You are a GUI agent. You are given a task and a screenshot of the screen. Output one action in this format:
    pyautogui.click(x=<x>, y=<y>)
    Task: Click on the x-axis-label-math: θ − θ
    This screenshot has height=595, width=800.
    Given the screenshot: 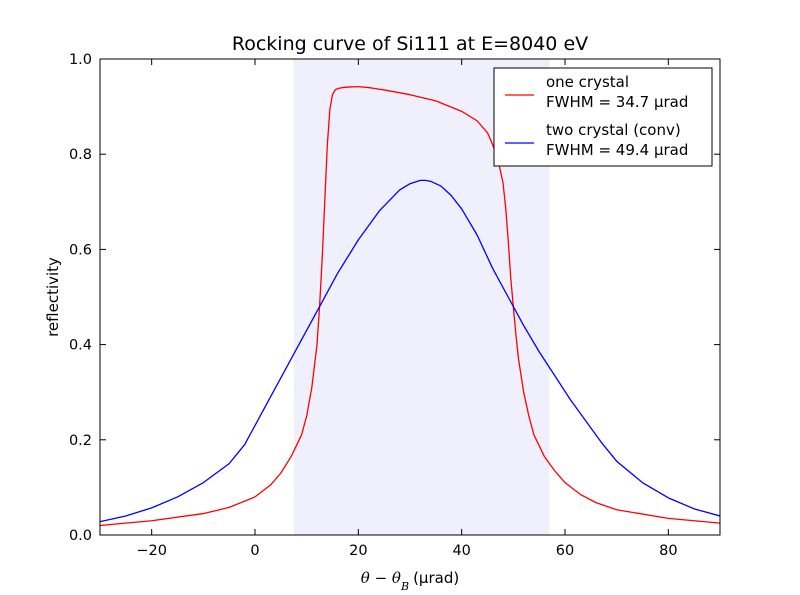 What is the action you would take?
    pyautogui.click(x=381, y=578)
    